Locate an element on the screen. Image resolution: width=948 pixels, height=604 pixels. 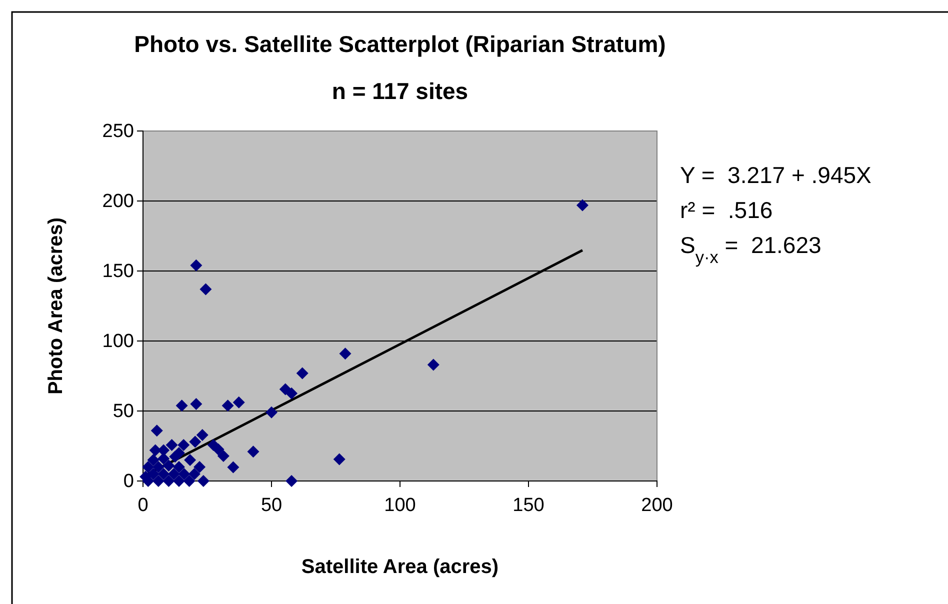
x-tick-label: 150 is located at coordinates (528, 505).